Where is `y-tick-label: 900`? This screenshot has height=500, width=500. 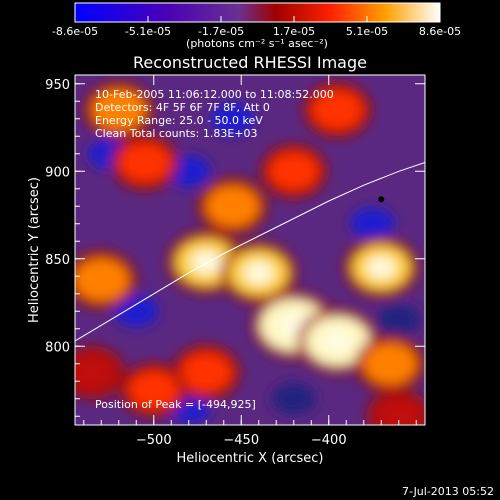
y-tick-label: 900 is located at coordinates (57, 172).